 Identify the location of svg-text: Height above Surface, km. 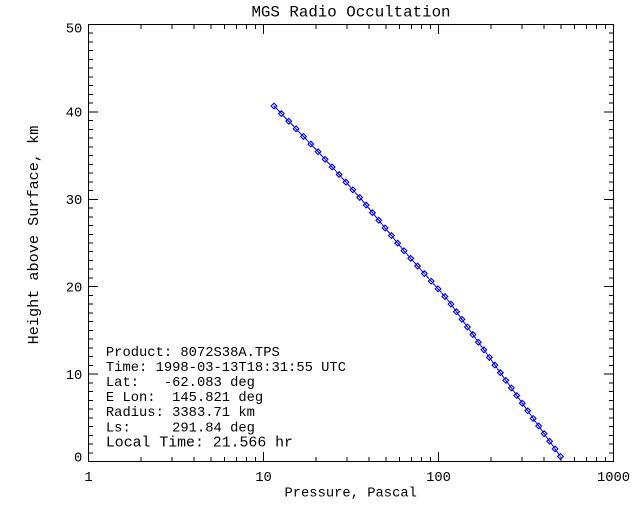
(34, 235).